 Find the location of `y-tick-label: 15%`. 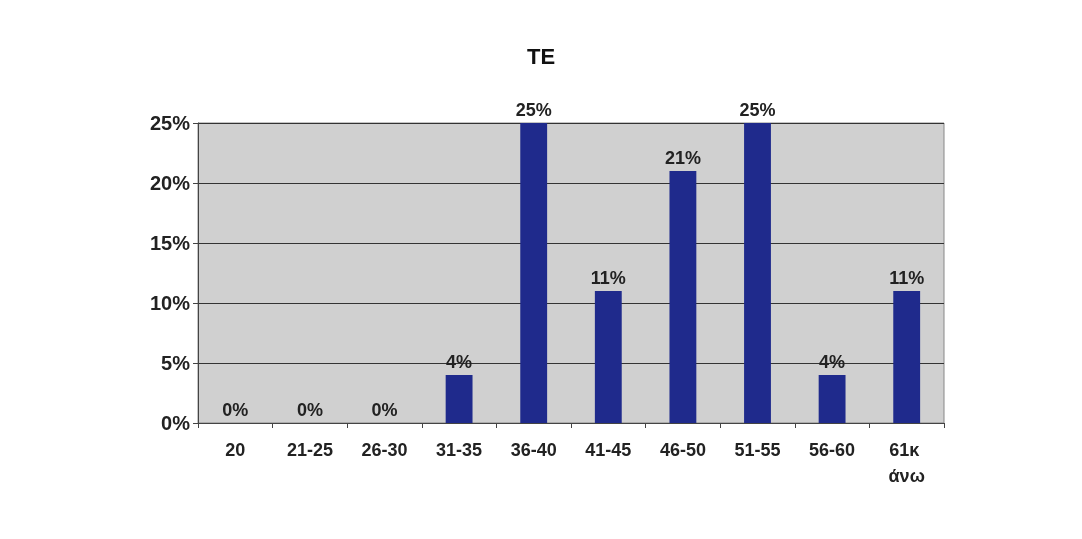

y-tick-label: 15% is located at coordinates (170, 243).